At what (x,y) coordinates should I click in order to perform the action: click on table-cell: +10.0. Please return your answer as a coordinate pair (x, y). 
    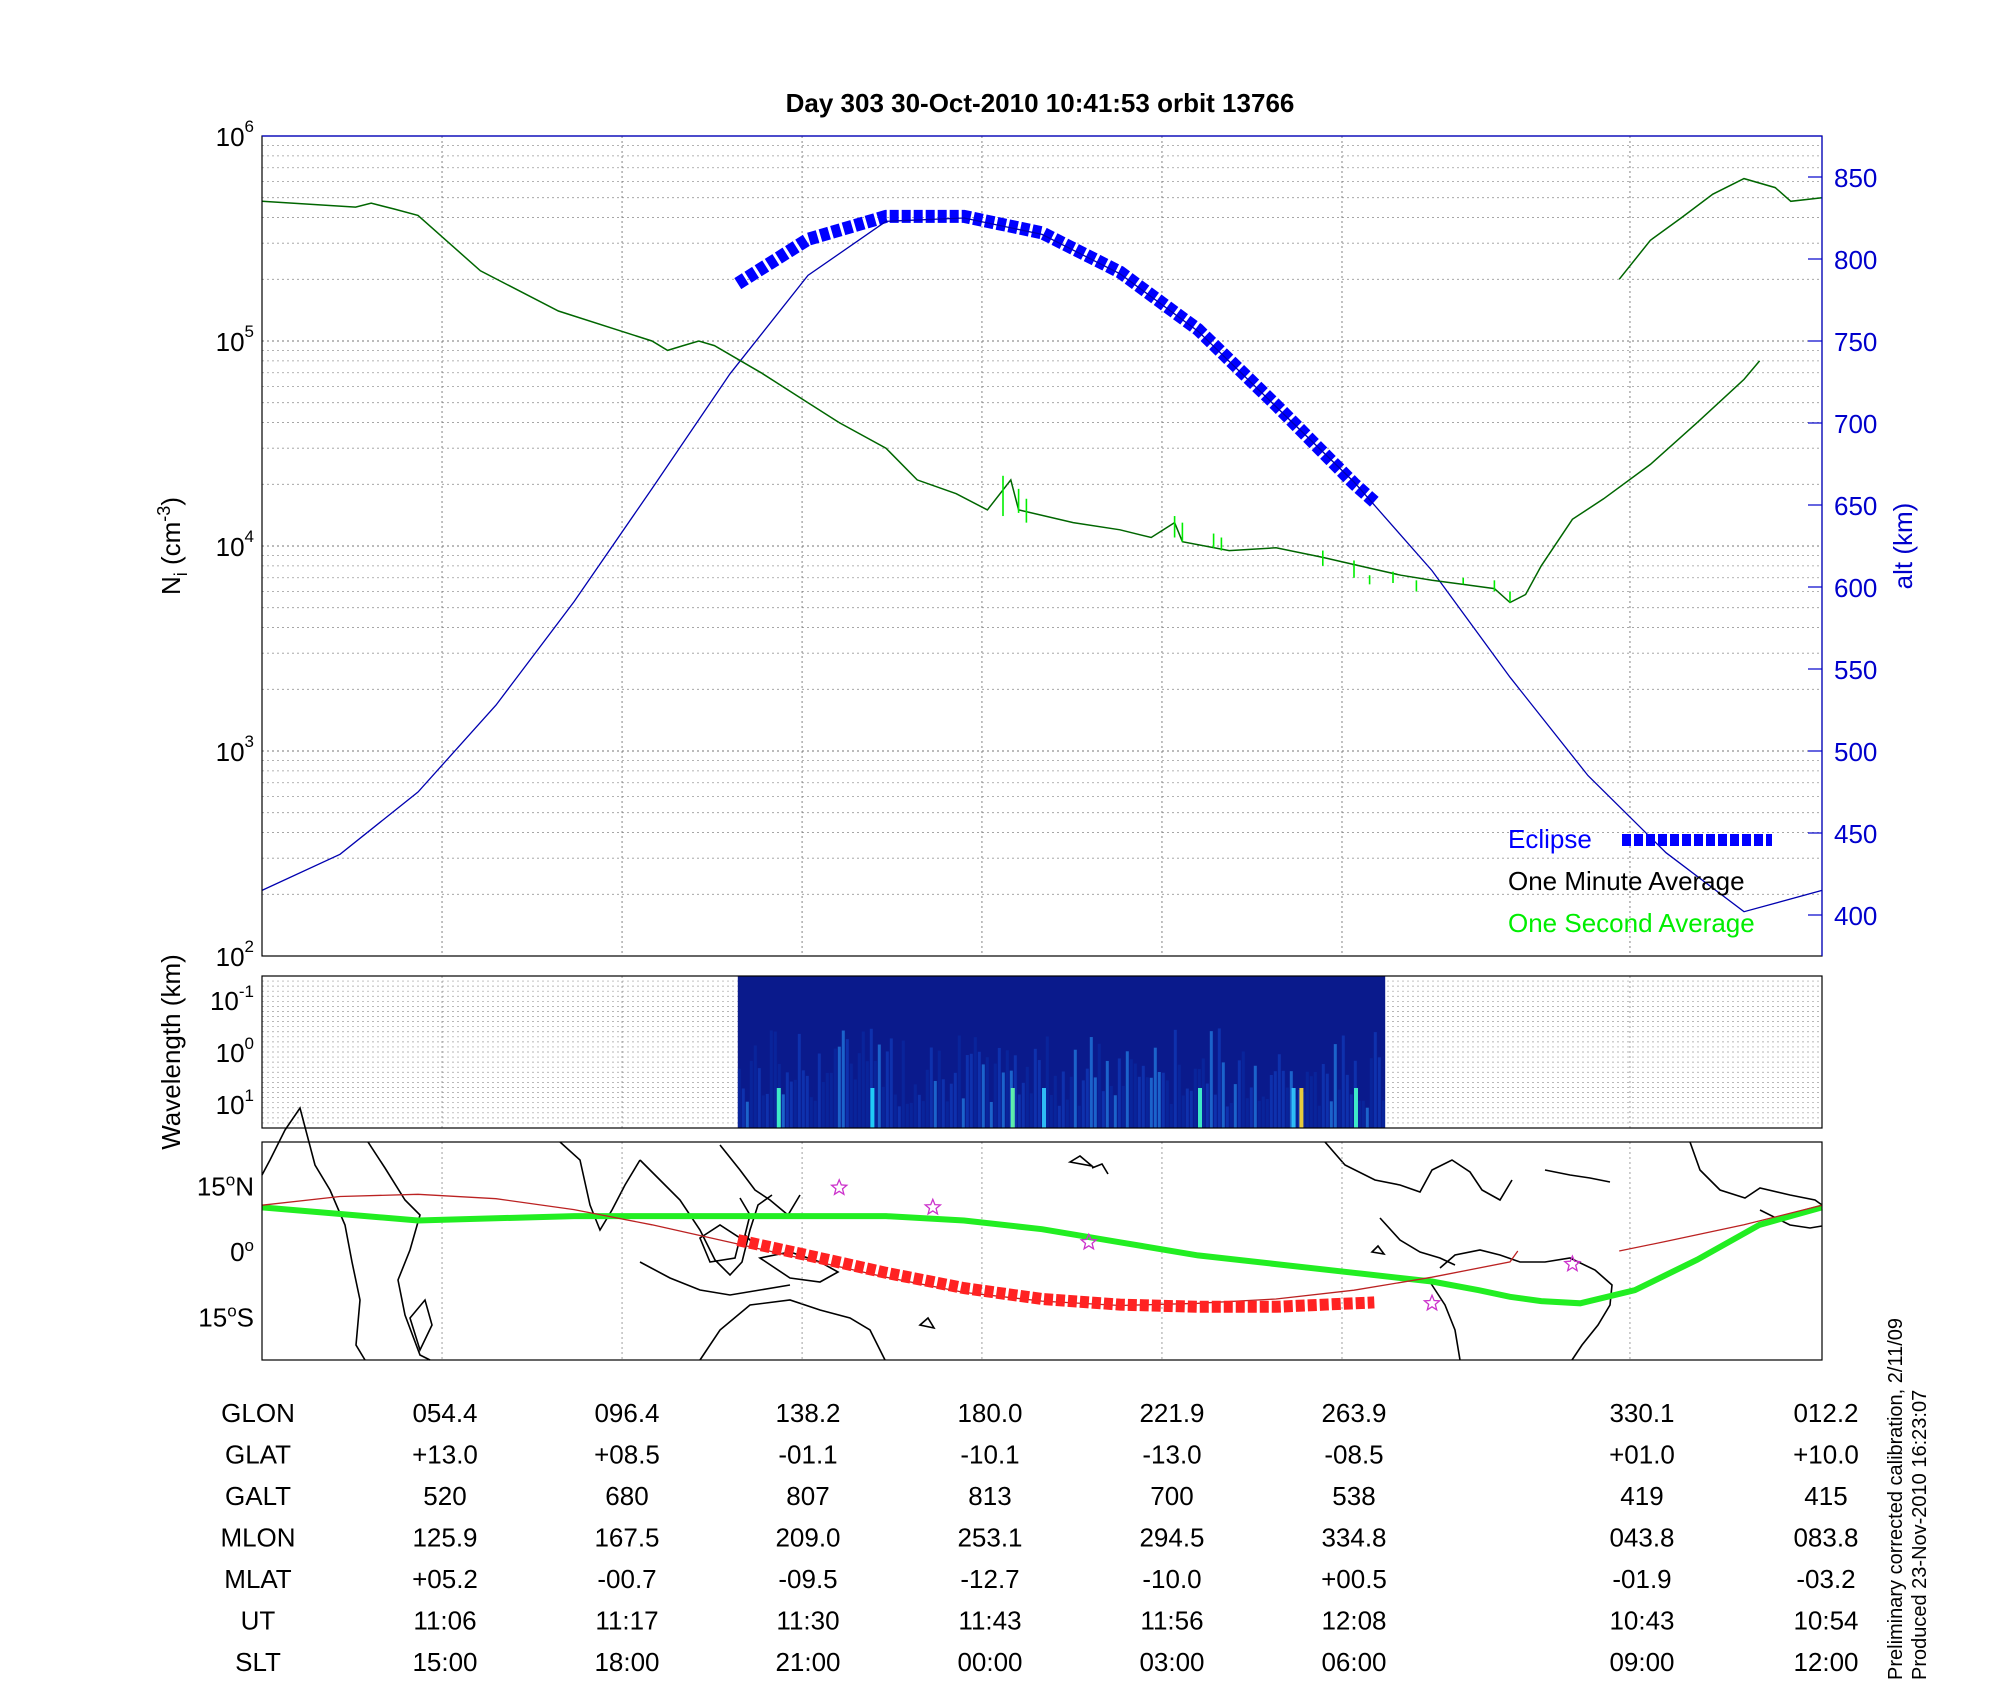
    Looking at the image, I should click on (1826, 1455).